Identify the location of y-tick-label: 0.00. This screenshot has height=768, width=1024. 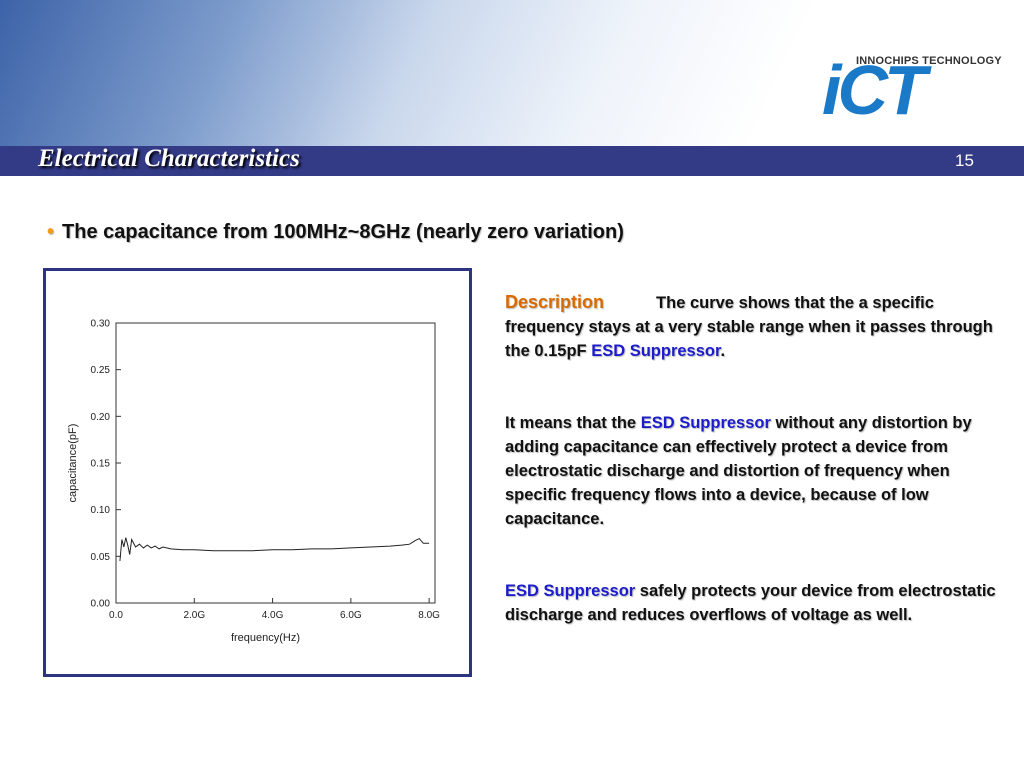
(101, 604).